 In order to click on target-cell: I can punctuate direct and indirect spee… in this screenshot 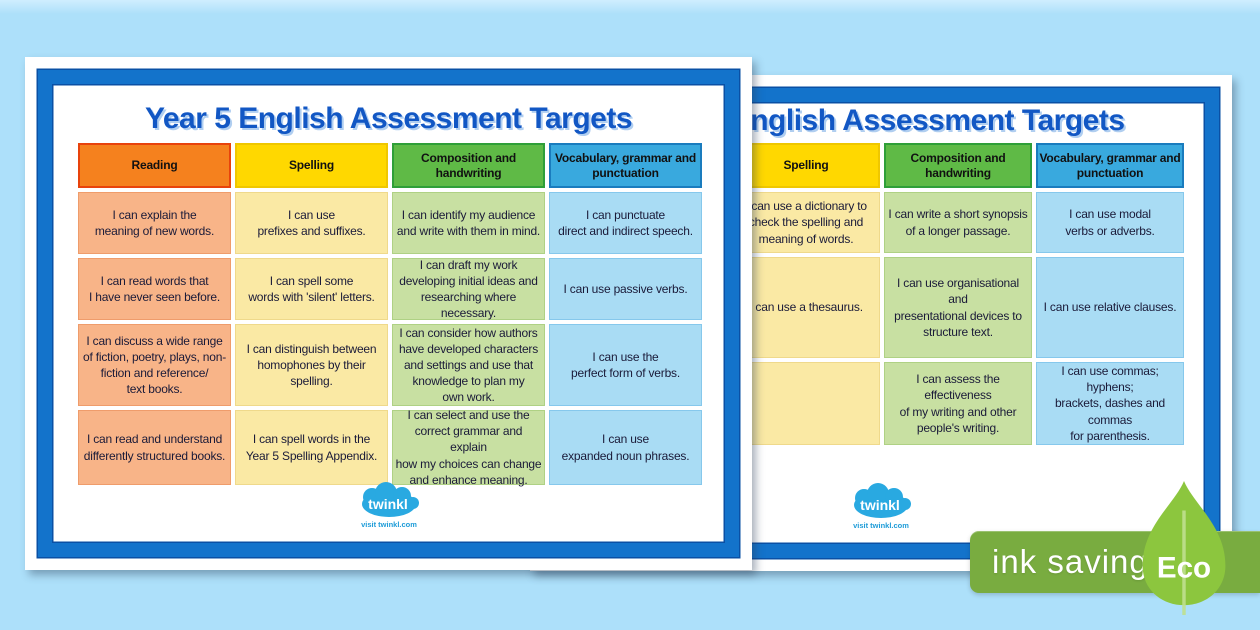, I will do `click(625, 223)`.